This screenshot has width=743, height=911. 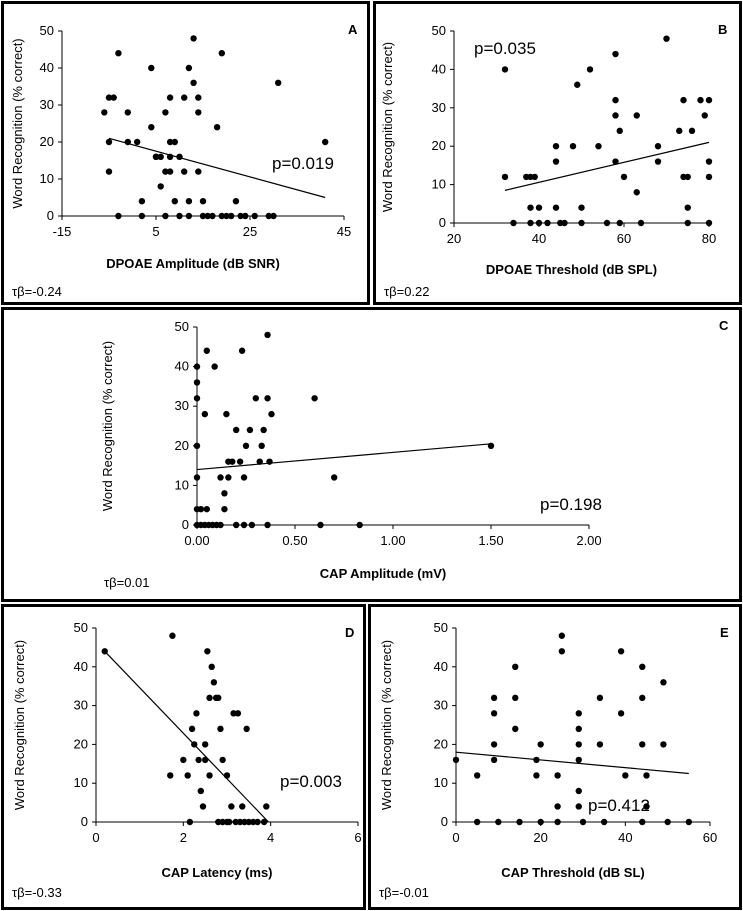 I want to click on y-tick-label: 20, so click(x=441, y=743).